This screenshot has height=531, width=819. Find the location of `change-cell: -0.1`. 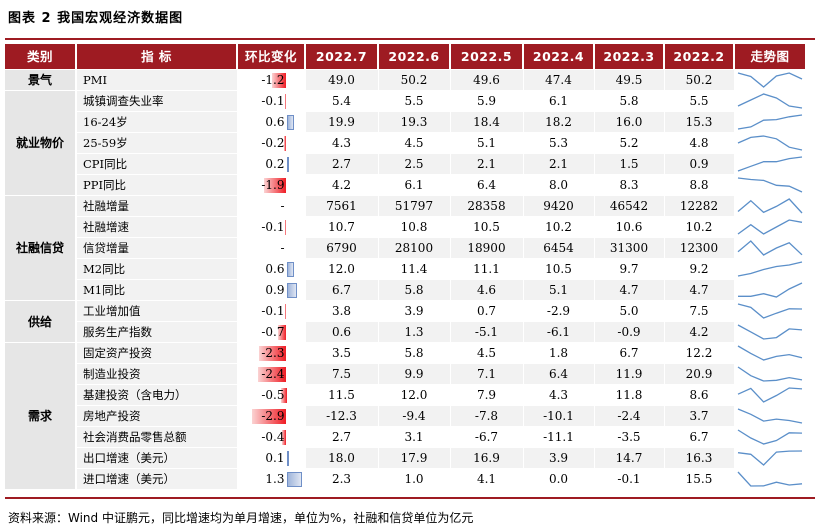

change-cell: -0.1 is located at coordinates (271, 227).